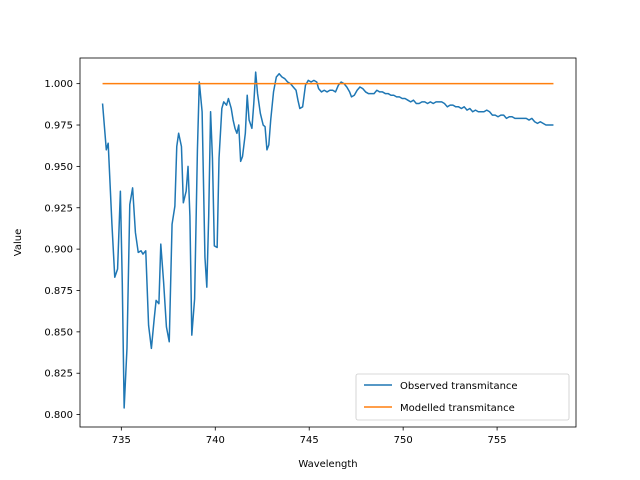 The height and width of the screenshot is (480, 640). I want to click on legend-box, so click(462, 397).